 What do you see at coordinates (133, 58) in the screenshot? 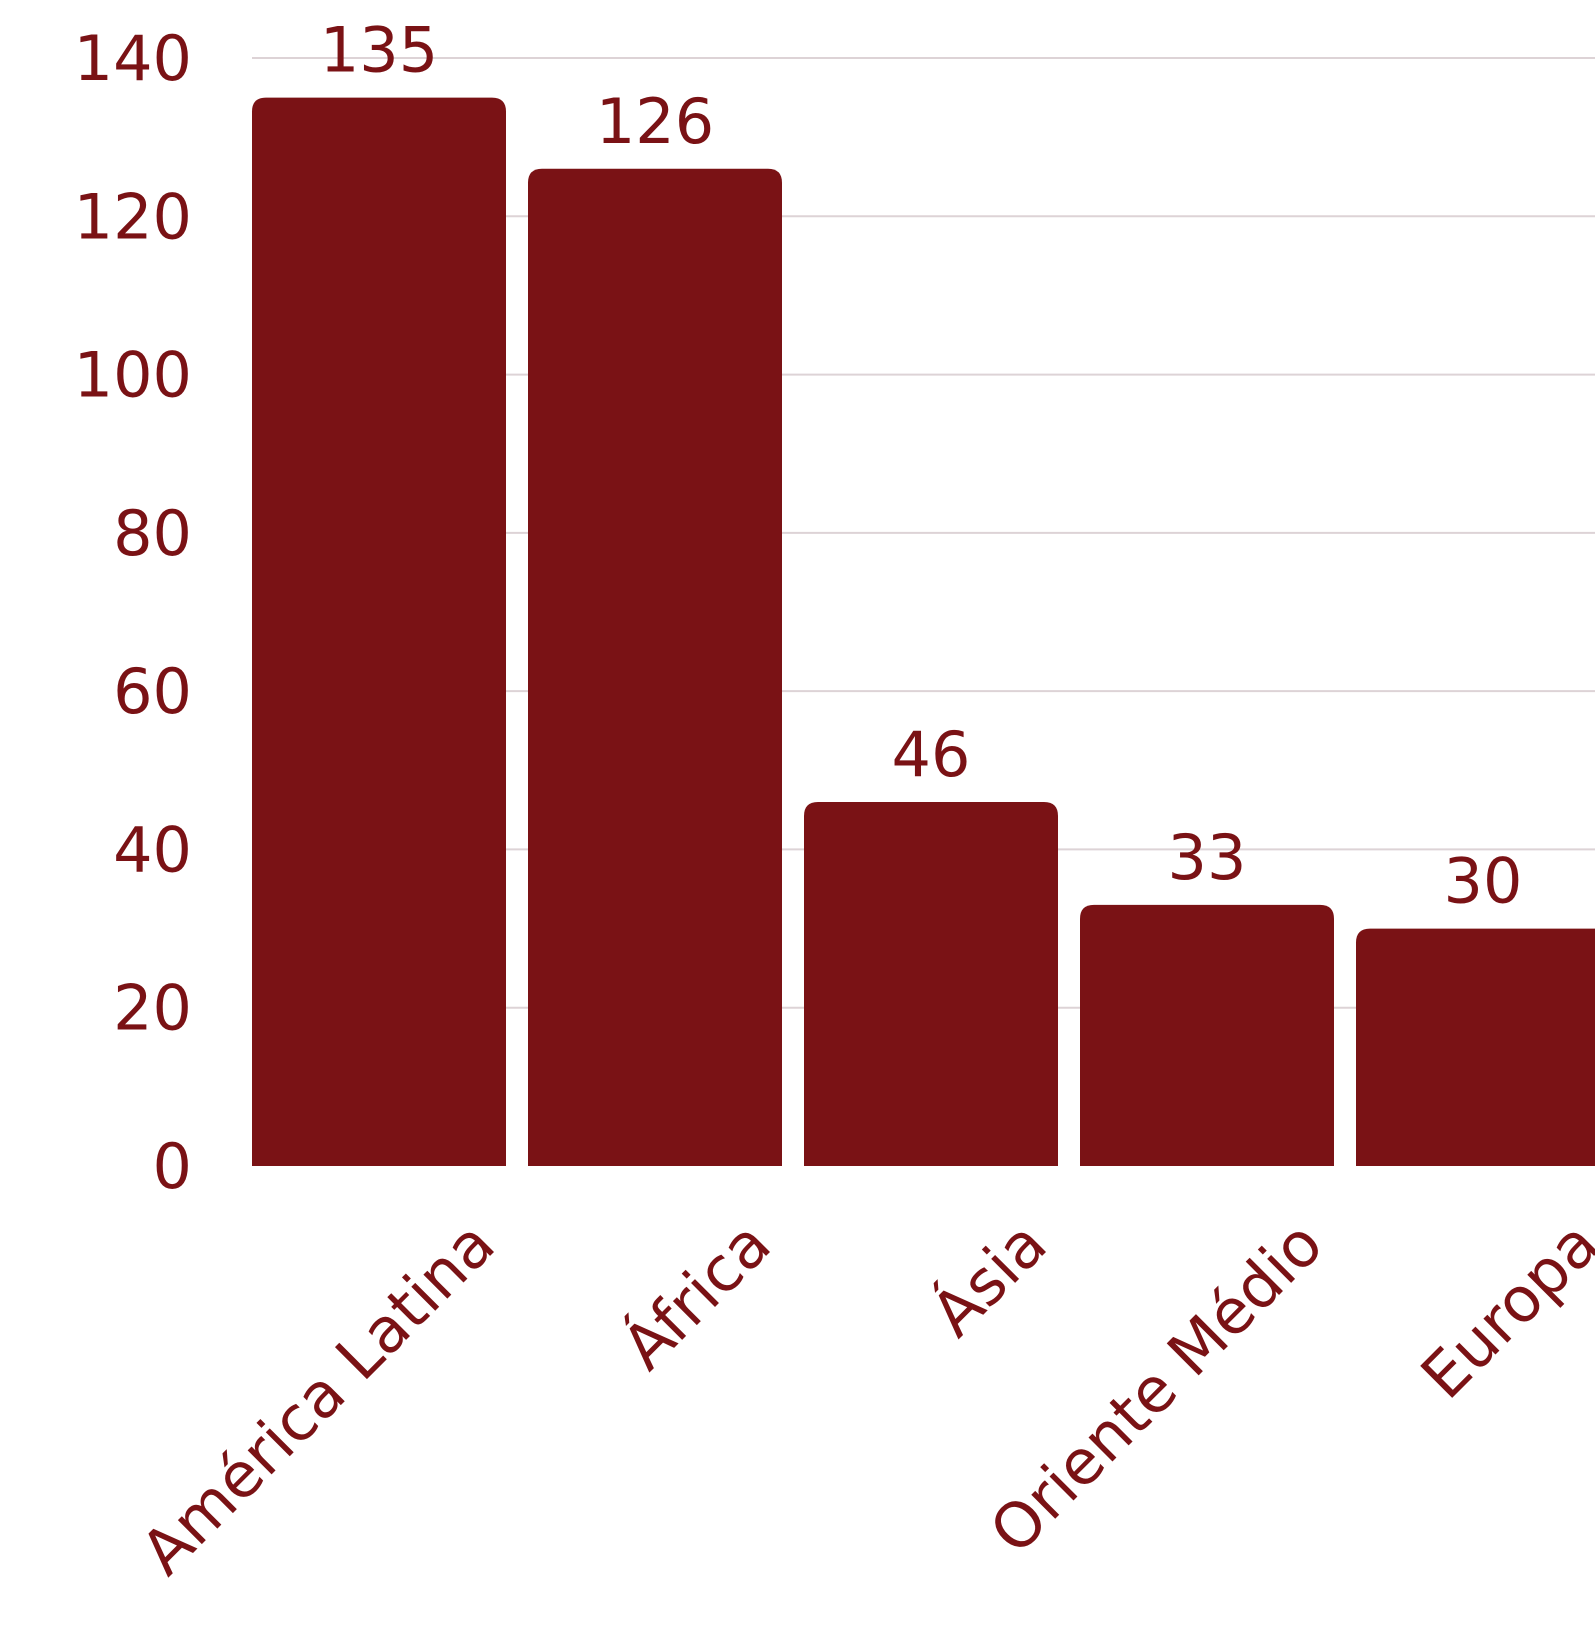
I see `y-tick-label: 140` at bounding box center [133, 58].